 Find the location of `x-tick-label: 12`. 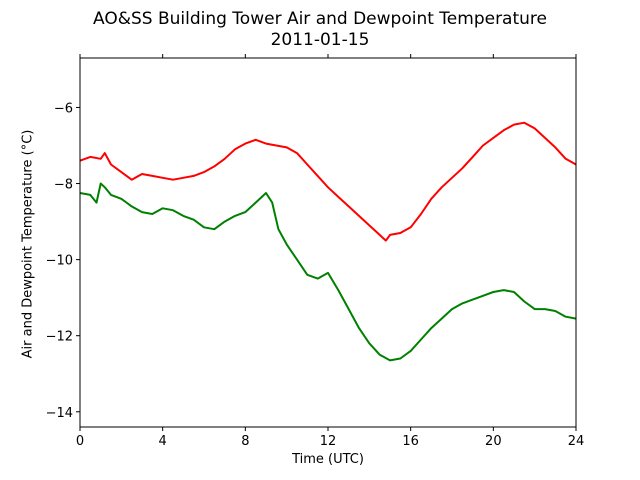

x-tick-label: 12 is located at coordinates (328, 441).